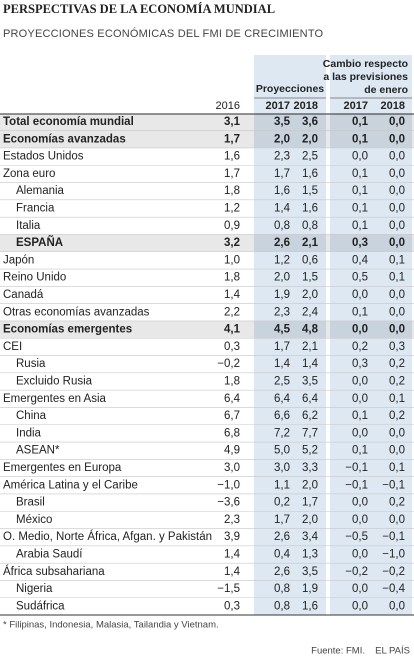  I want to click on title: PERSPECTIVAS DE LA ECONOMÍA MUNDIAL, so click(139, 9).